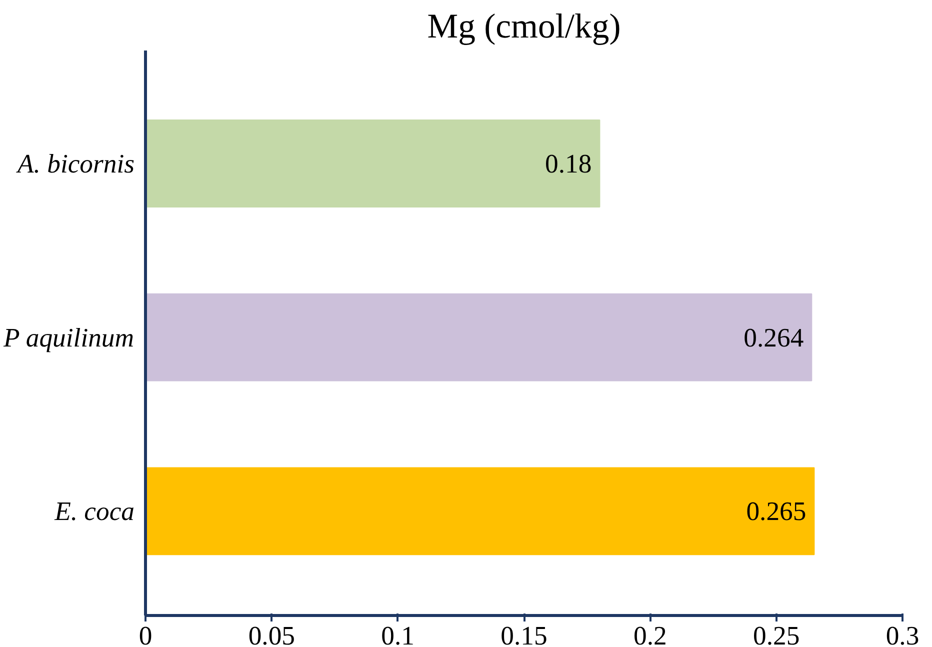 Image resolution: width=932 pixels, height=647 pixels. What do you see at coordinates (568, 163) in the screenshot?
I see `data-label: 0.18` at bounding box center [568, 163].